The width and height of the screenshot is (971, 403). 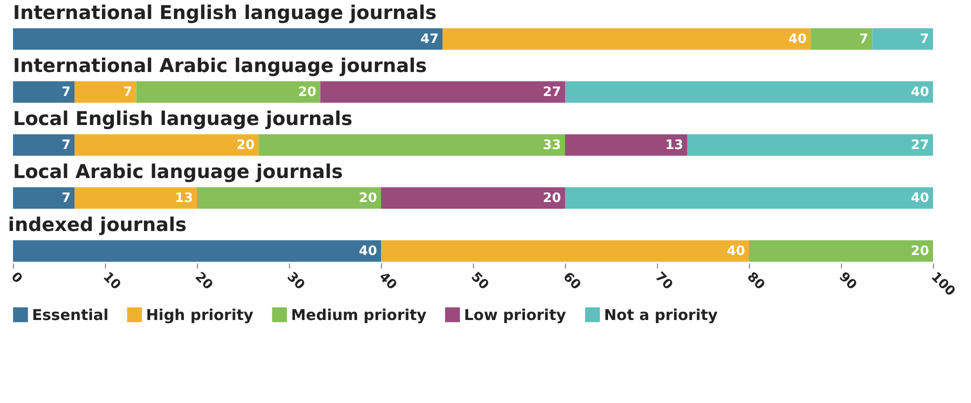 What do you see at coordinates (225, 13) in the screenshot?
I see `y-tick-label: International English language journals` at bounding box center [225, 13].